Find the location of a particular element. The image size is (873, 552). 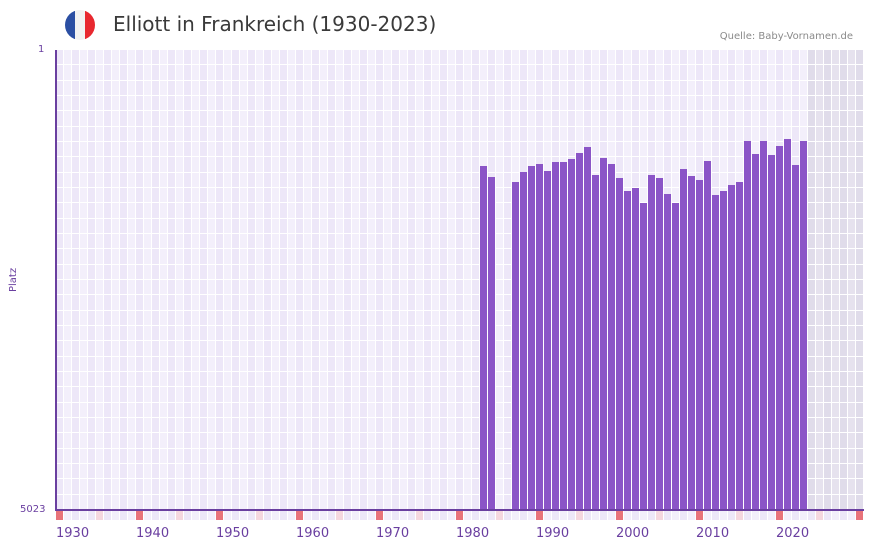

bar-2010 is located at coordinates (699, 345).